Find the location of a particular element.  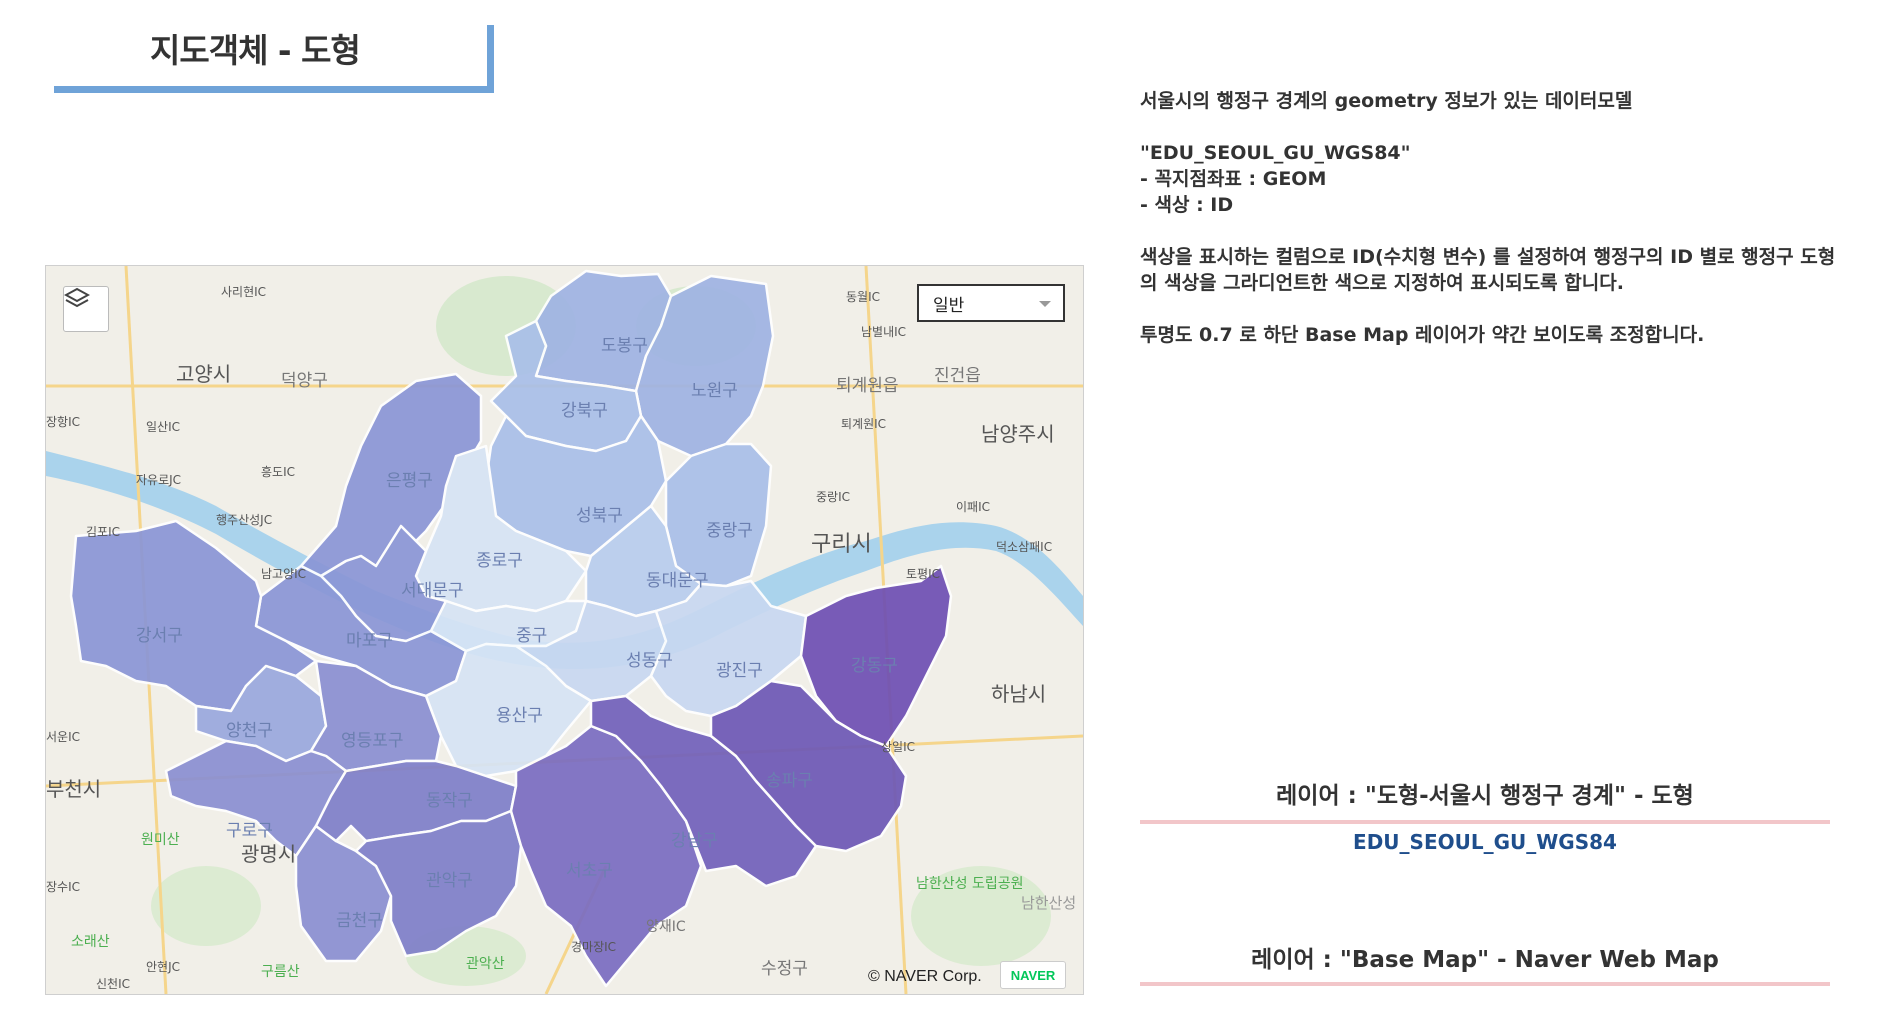

ic-seoun: 서운IC is located at coordinates (63, 737).